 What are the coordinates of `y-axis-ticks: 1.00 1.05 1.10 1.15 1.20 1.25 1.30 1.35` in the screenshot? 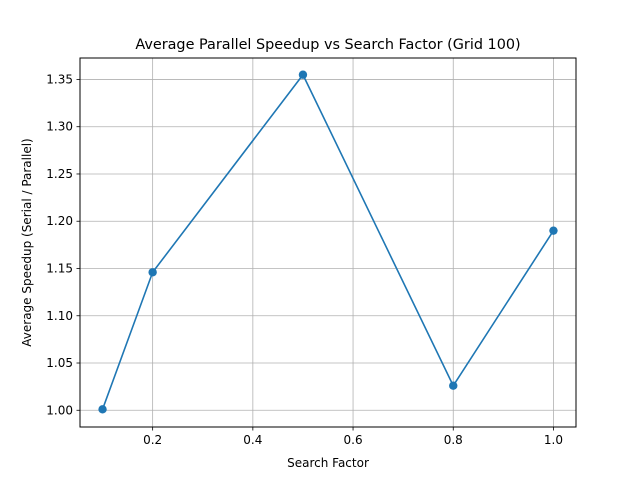 It's located at (63, 244).